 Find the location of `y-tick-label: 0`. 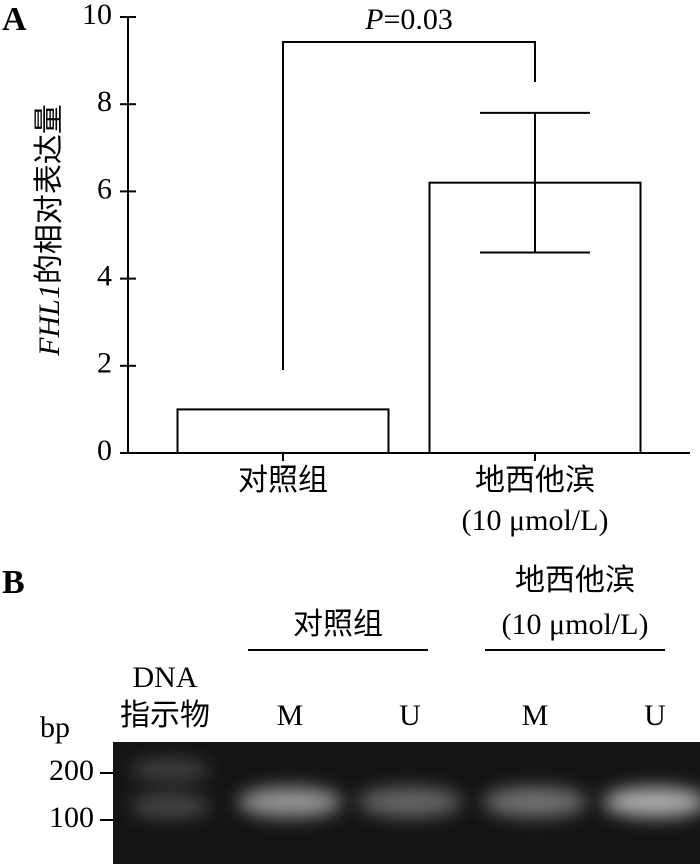

y-tick-label: 0 is located at coordinates (104, 450).